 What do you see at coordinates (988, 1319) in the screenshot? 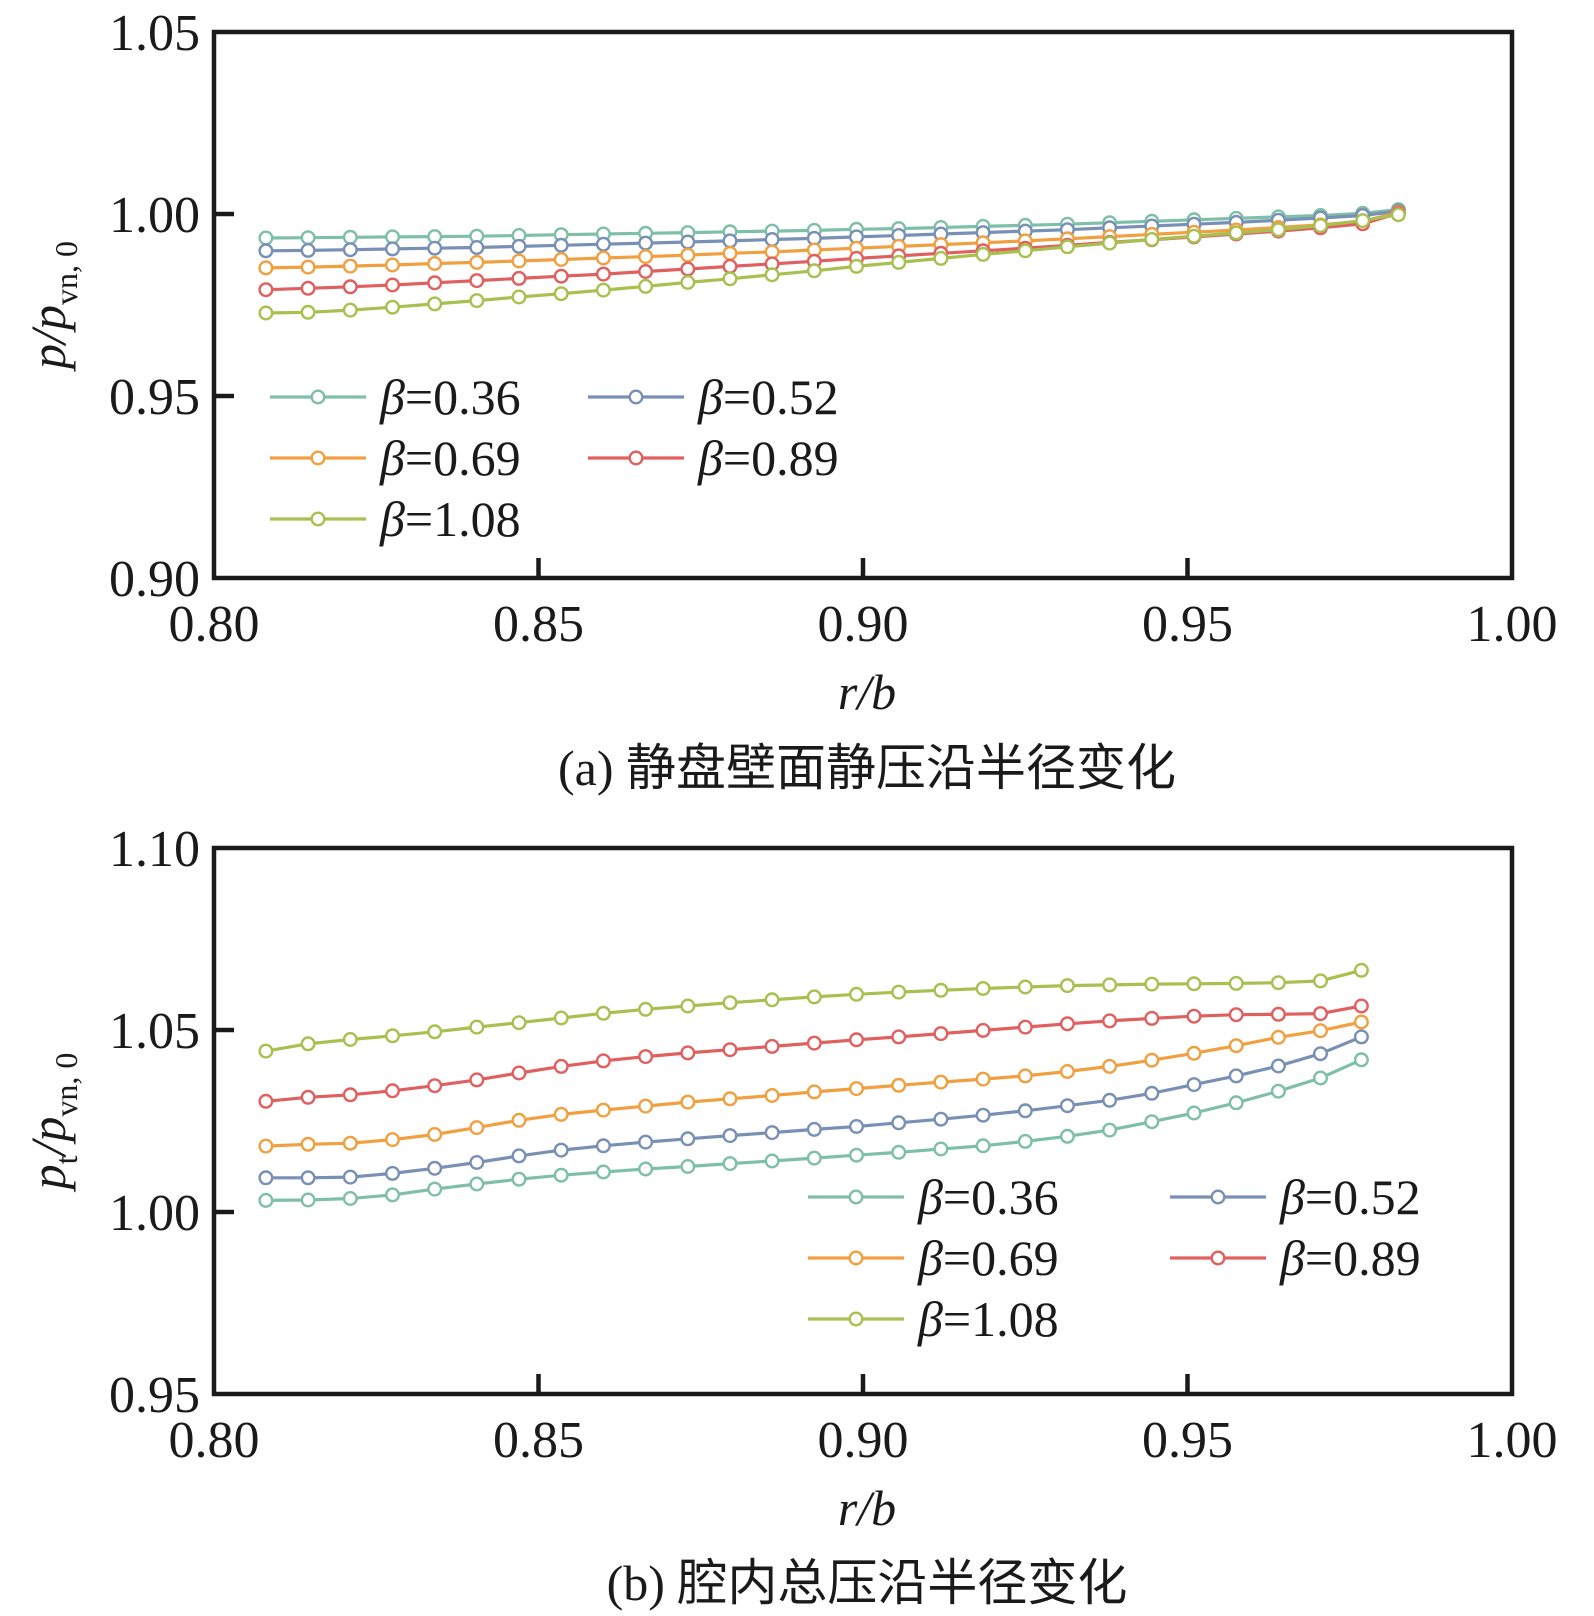
I see `chart-b-legend-label: β=1.08` at bounding box center [988, 1319].